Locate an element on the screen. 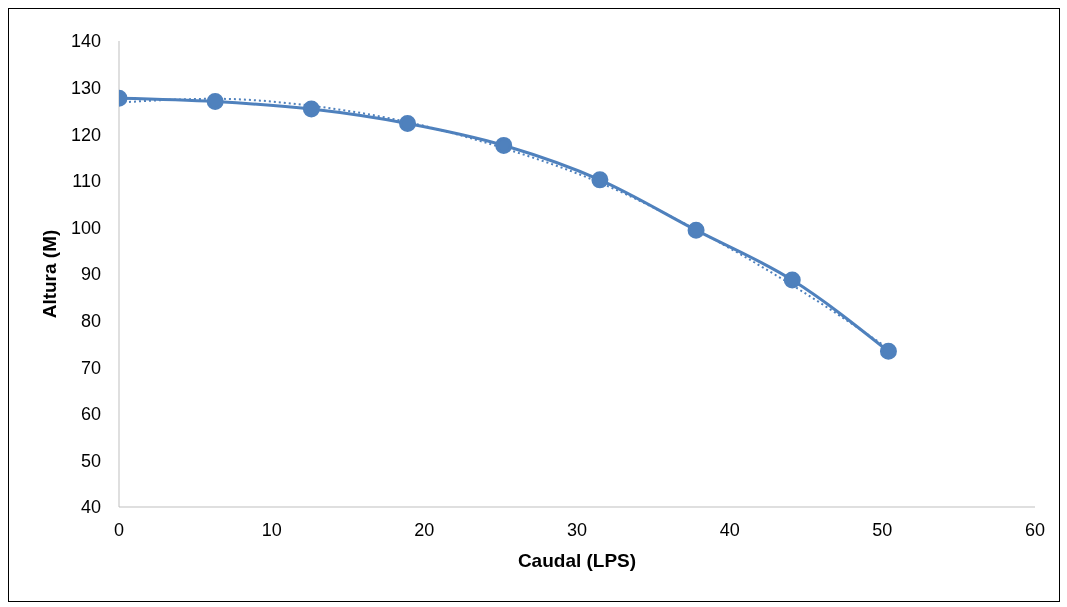  y-tick-label: 100 is located at coordinates (85, 227).